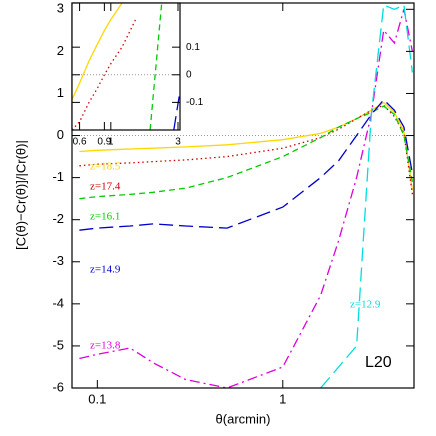  Describe the element at coordinates (97, 398) in the screenshot. I see `x-tick-label: 0.1` at that location.